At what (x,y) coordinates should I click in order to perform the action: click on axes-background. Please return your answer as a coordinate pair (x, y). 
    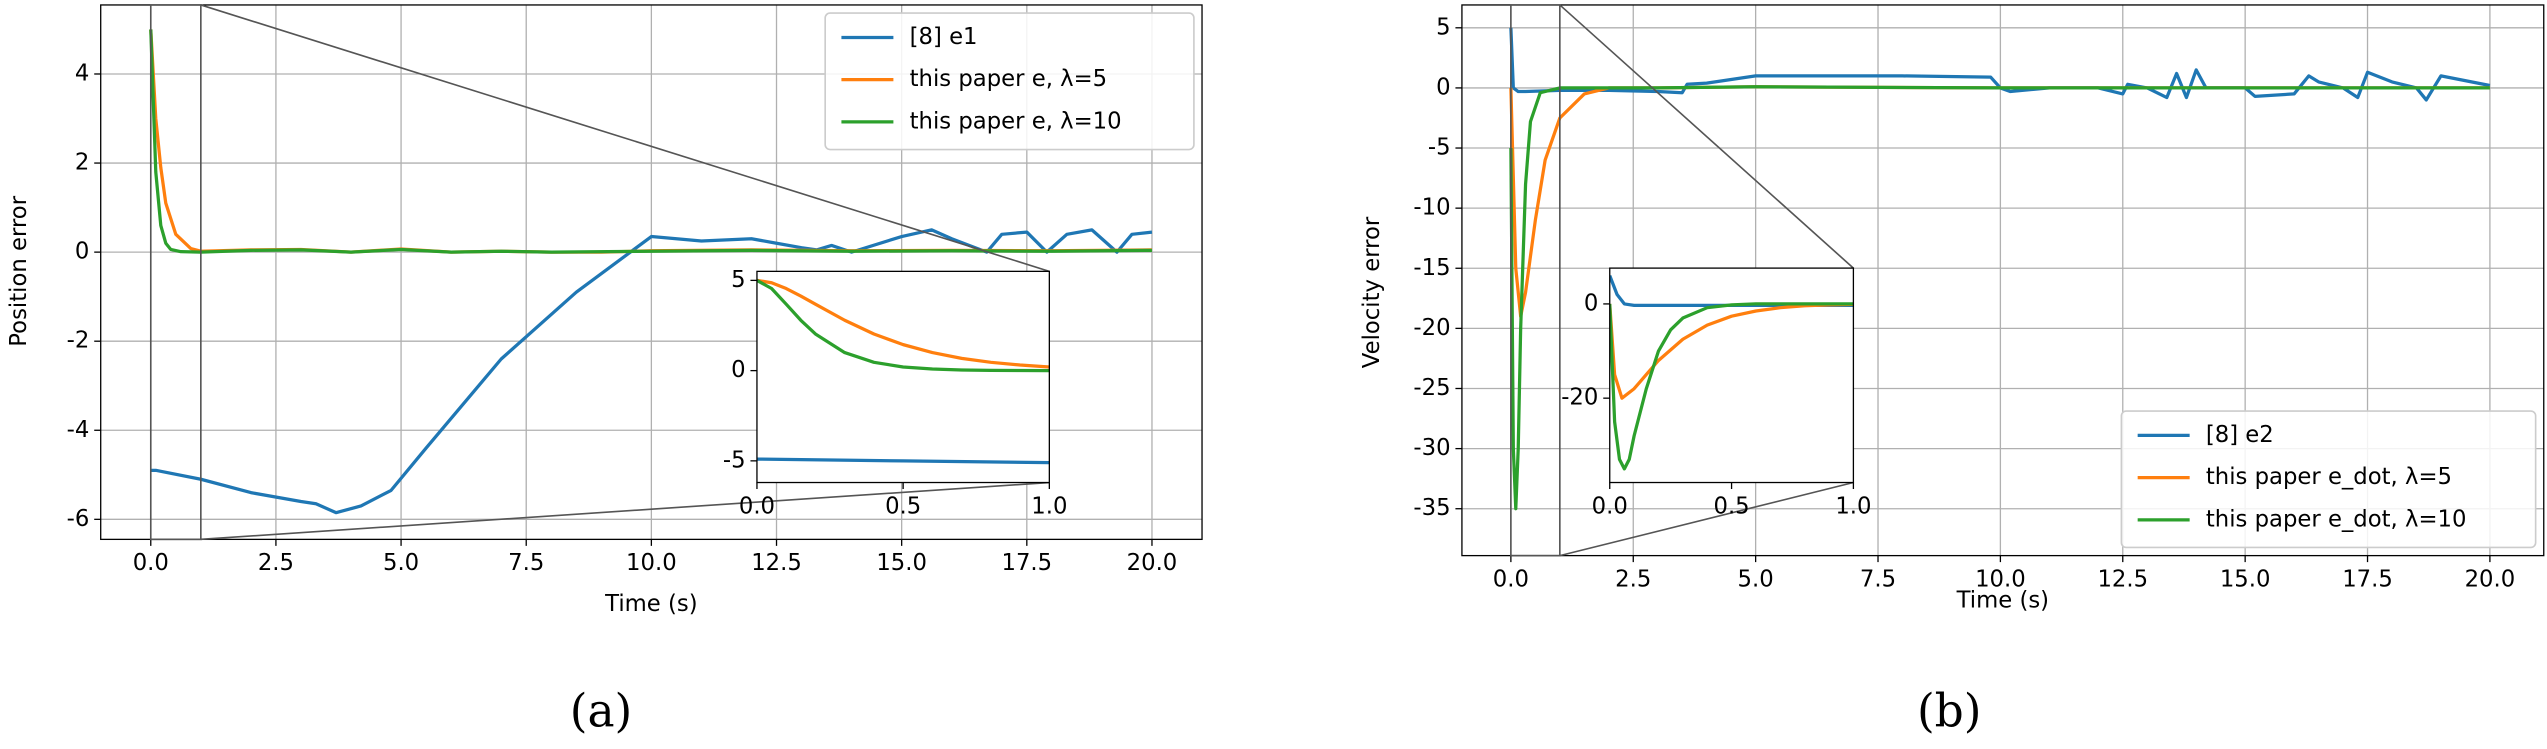
    Looking at the image, I should click on (903, 377).